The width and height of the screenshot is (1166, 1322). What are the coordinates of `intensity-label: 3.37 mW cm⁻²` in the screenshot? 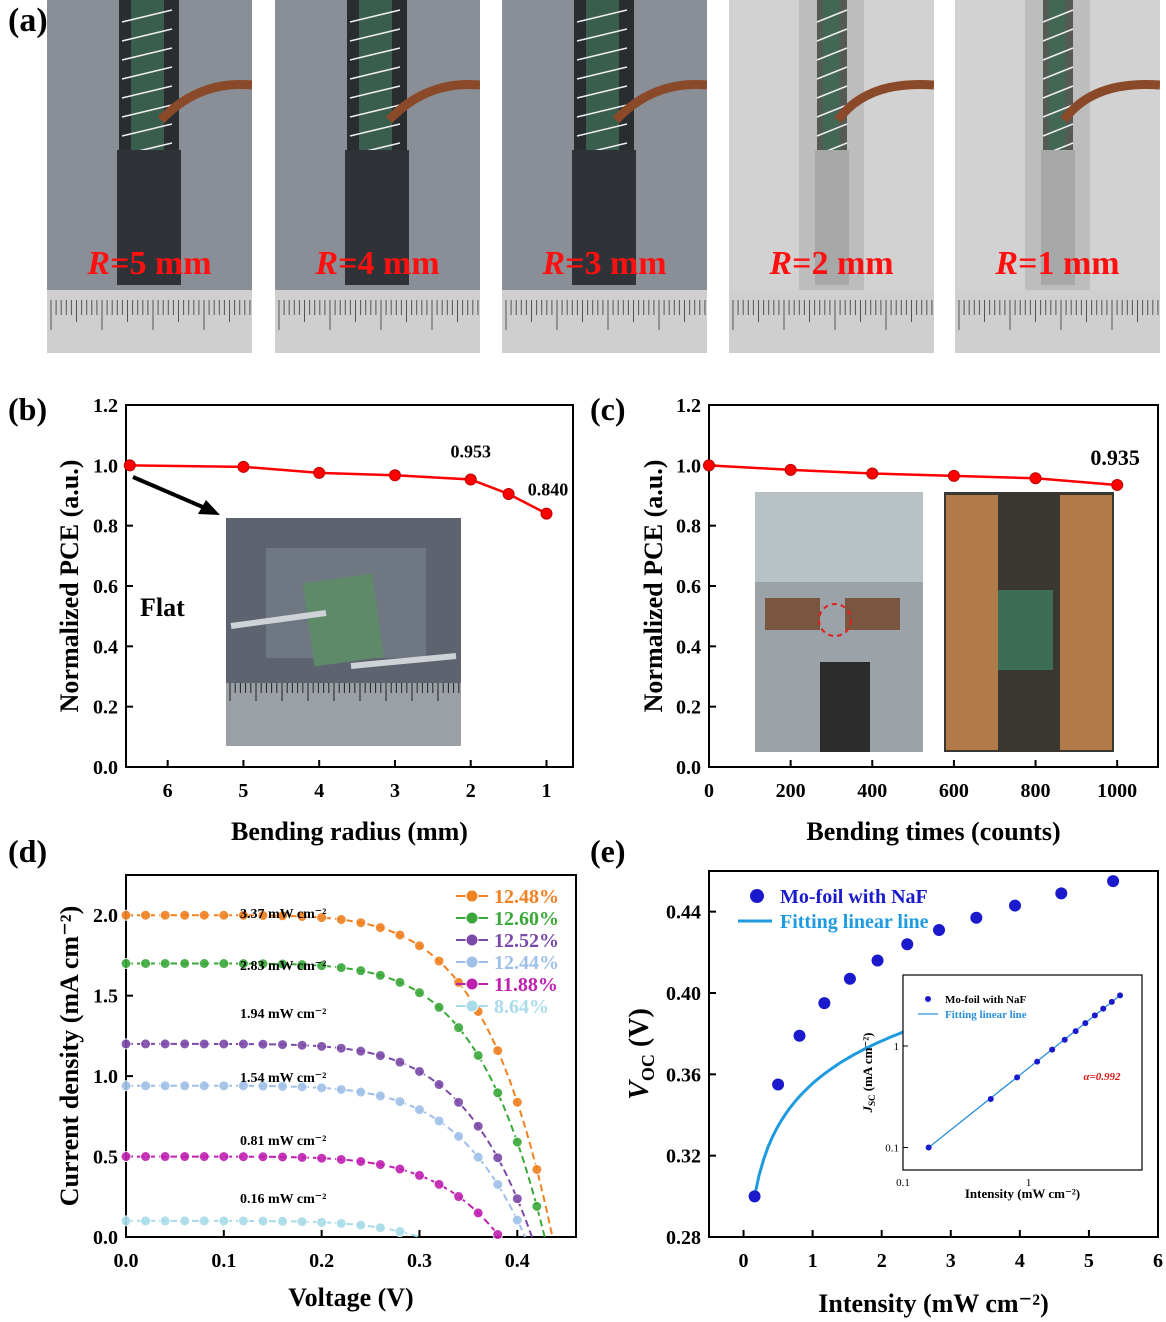 It's located at (283, 914).